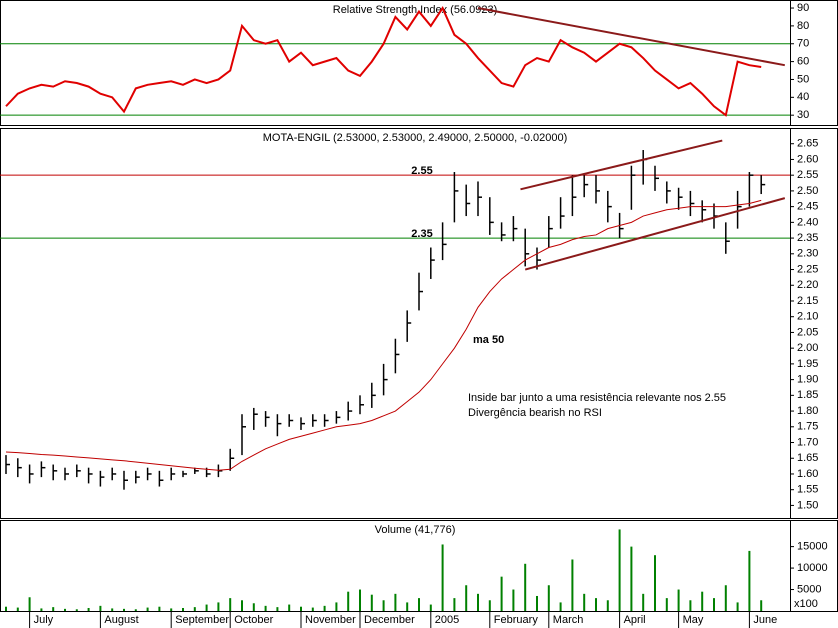 The height and width of the screenshot is (628, 838). What do you see at coordinates (812, 547) in the screenshot?
I see `y-tick-label: 15000` at bounding box center [812, 547].